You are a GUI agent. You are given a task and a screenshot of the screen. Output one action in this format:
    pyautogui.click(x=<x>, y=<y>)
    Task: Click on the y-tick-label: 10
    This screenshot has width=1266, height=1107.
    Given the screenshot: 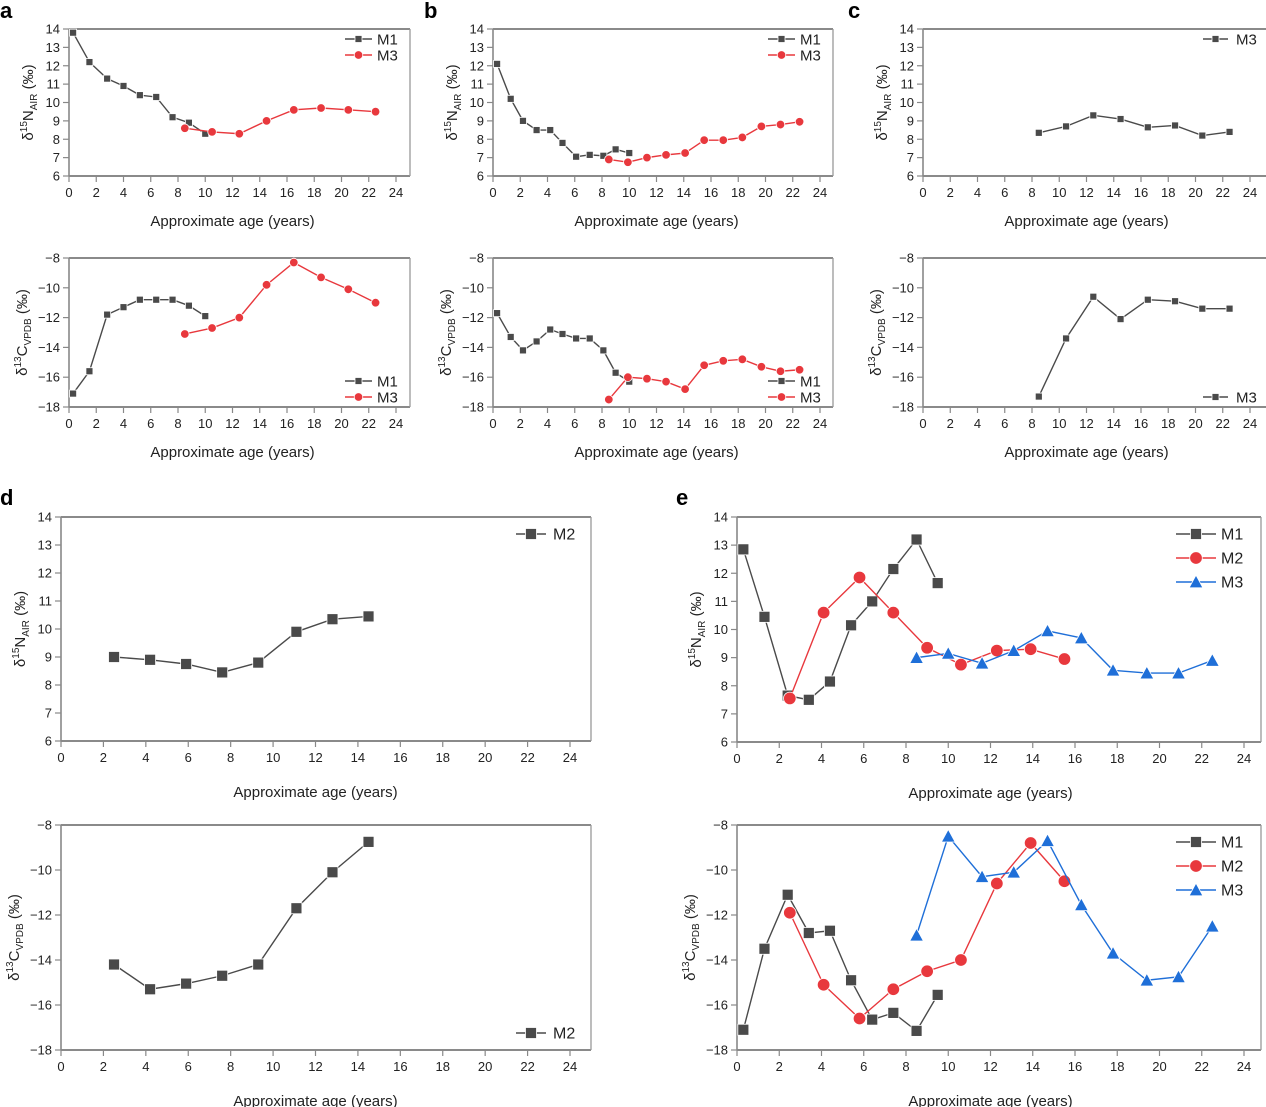 What is the action you would take?
    pyautogui.click(x=477, y=102)
    